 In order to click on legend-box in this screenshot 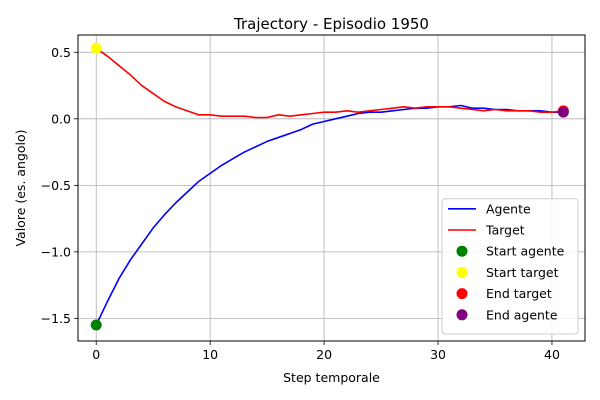, I will do `click(510, 266)`.